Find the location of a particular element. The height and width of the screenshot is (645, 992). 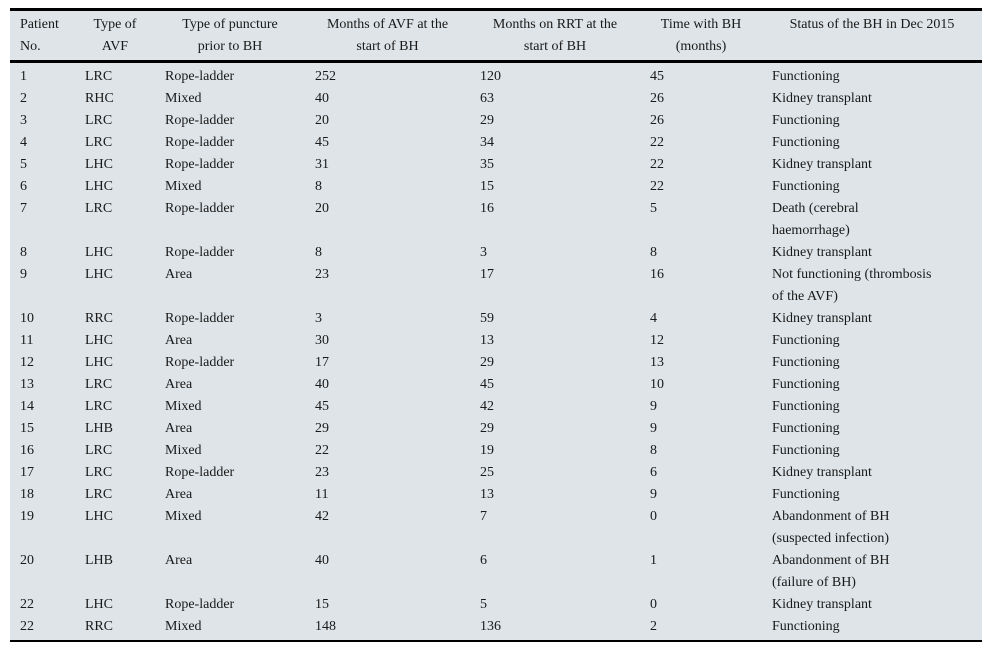

cell-months_rrt: 5 is located at coordinates (483, 604).